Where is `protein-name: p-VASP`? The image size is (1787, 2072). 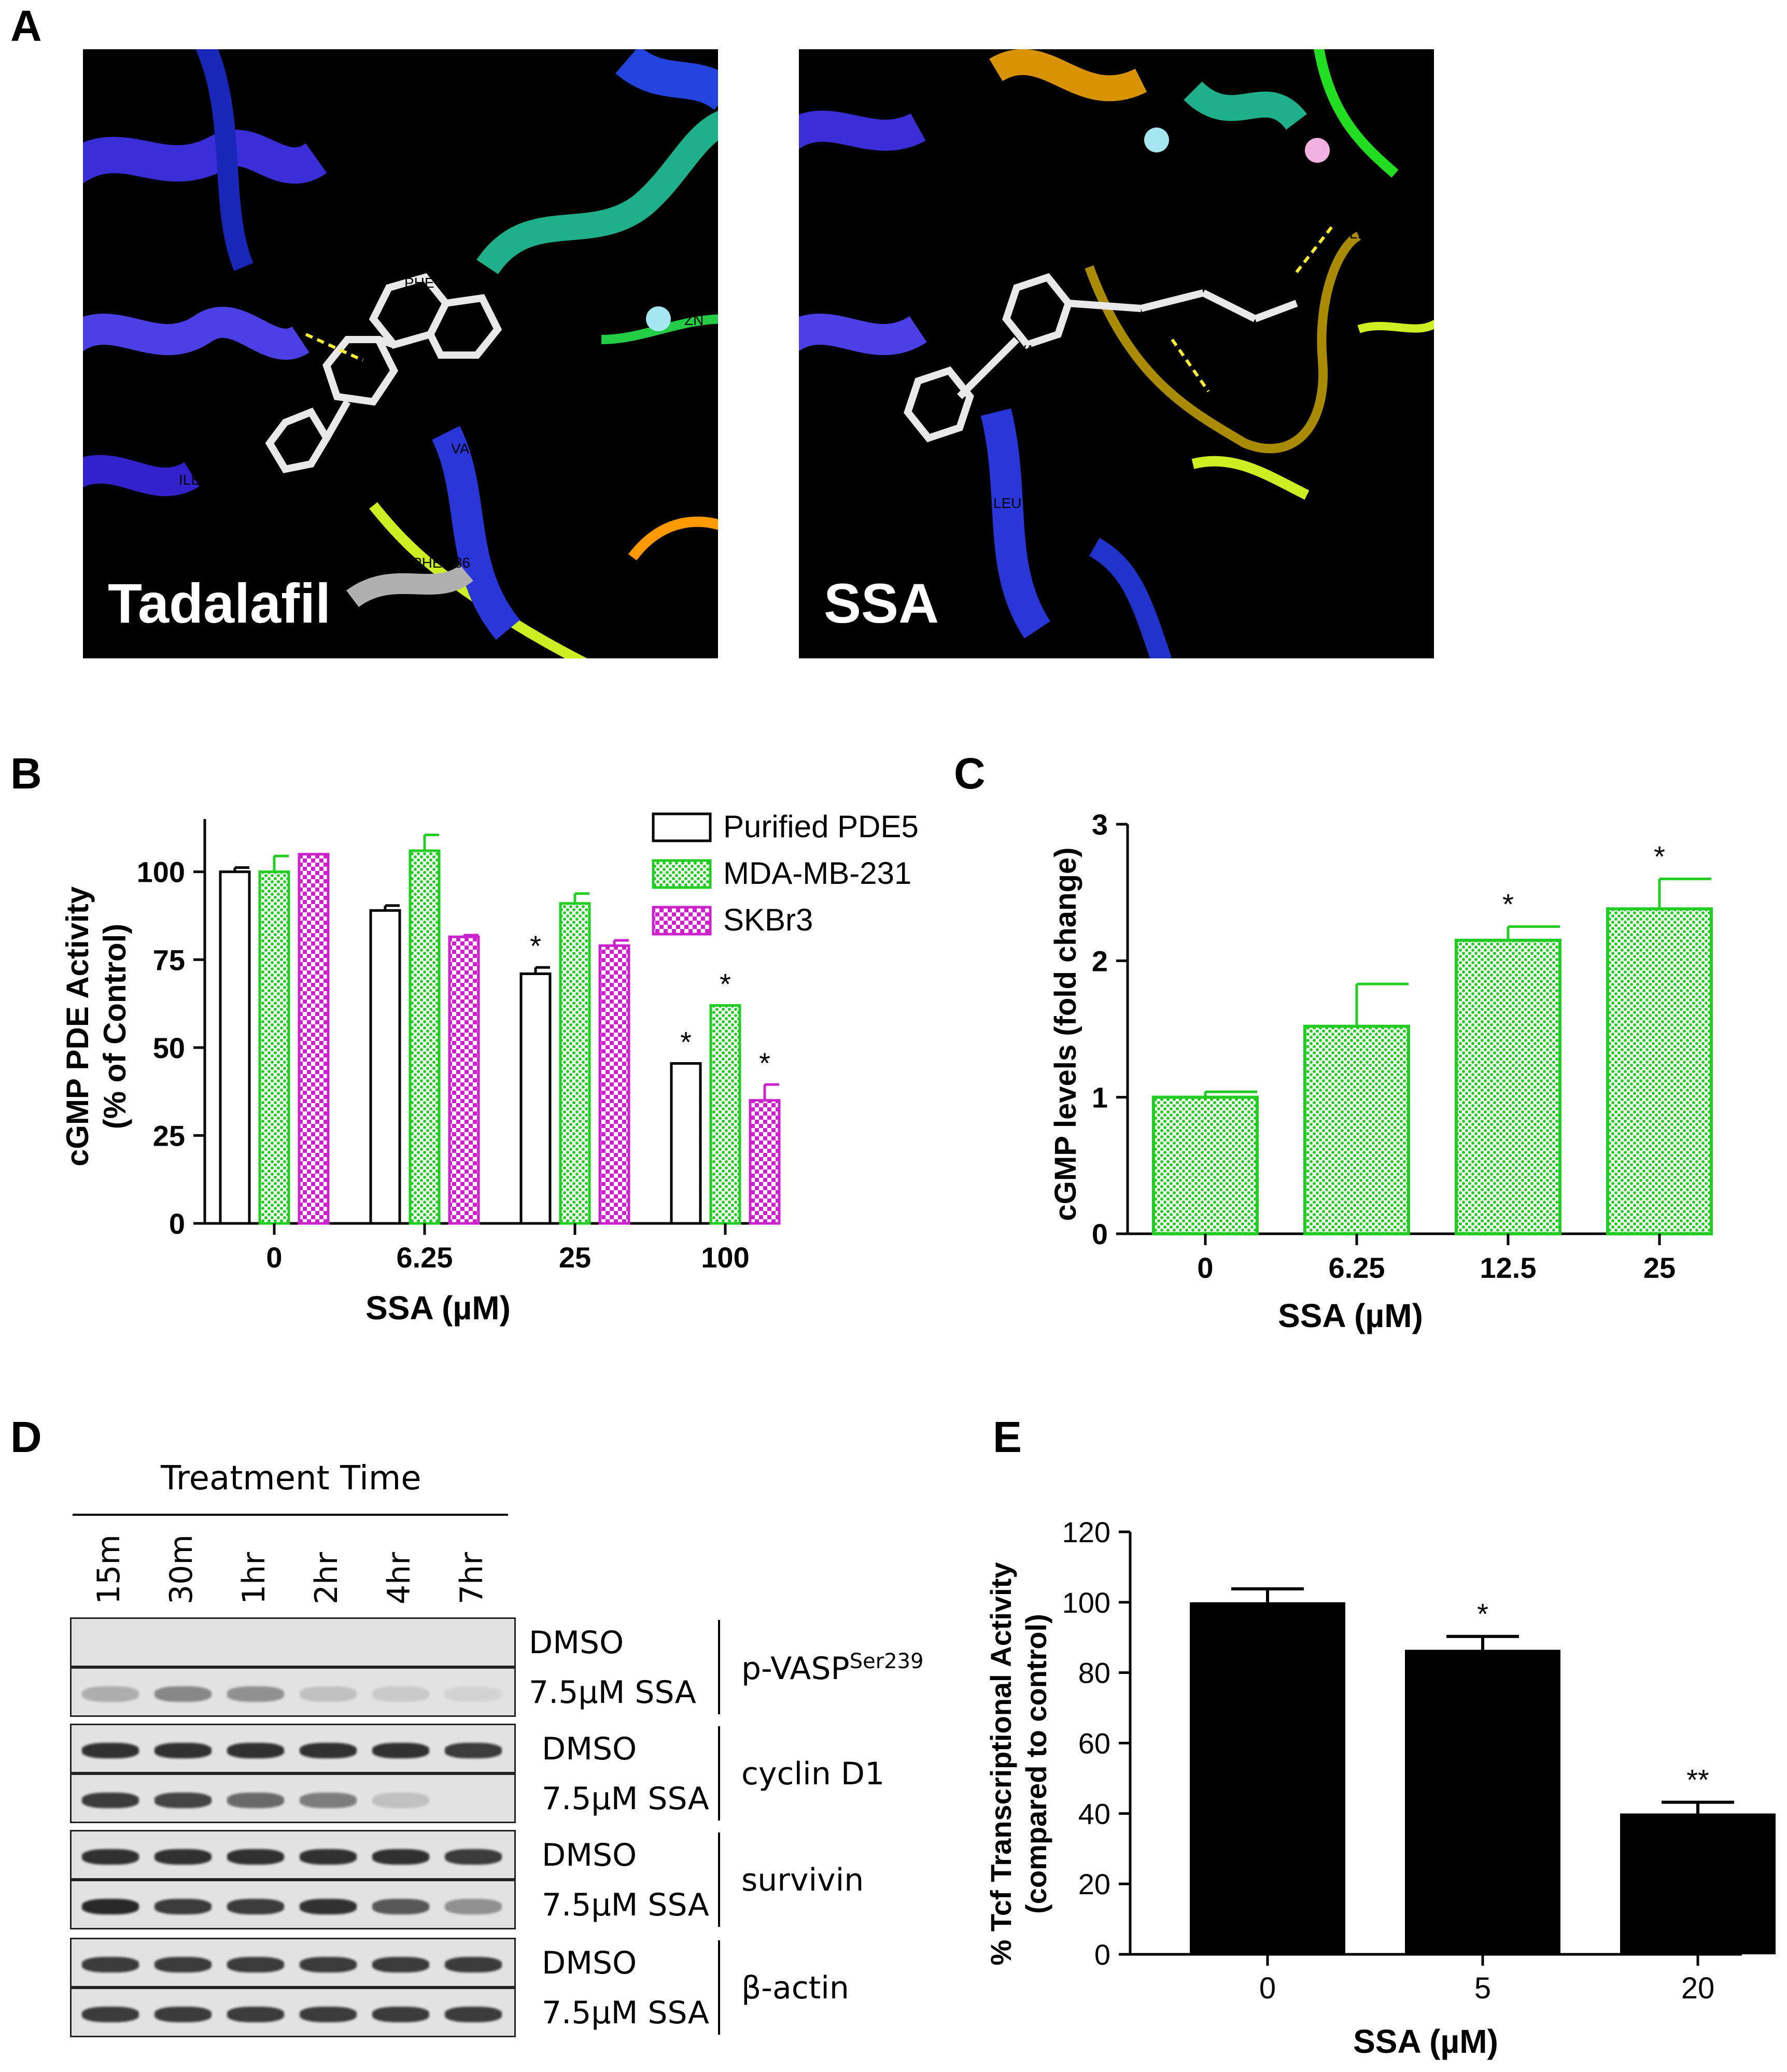 protein-name: p-VASP is located at coordinates (795, 1669).